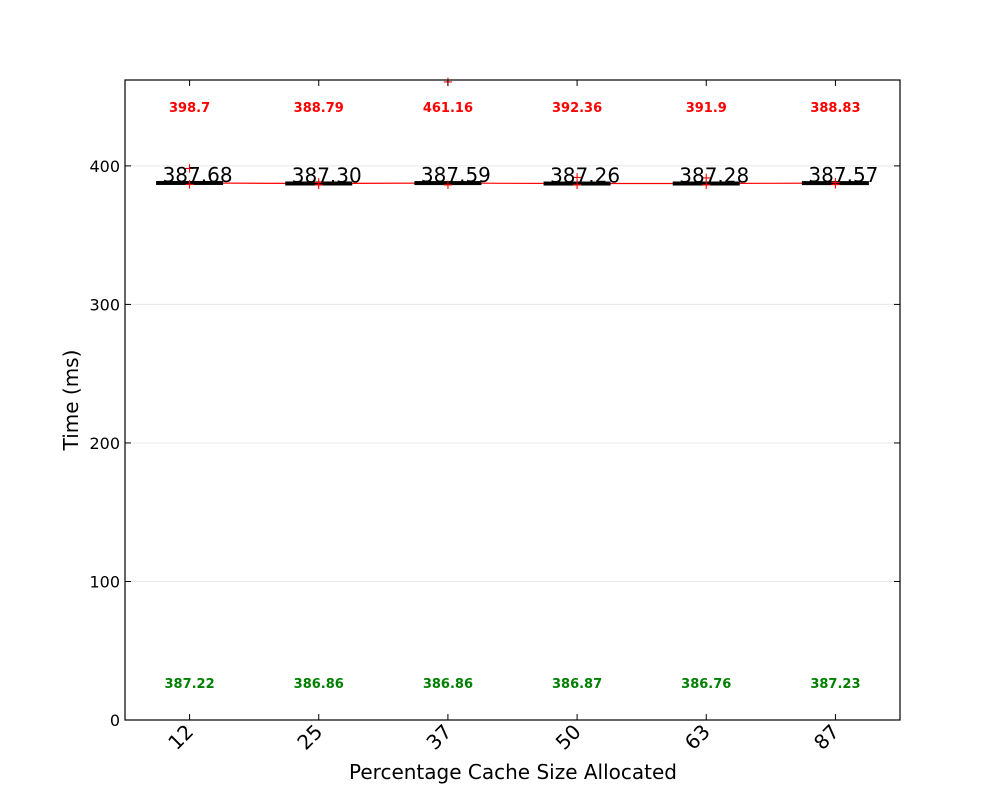  What do you see at coordinates (456, 175) in the screenshot?
I see `median-label: 387.59` at bounding box center [456, 175].